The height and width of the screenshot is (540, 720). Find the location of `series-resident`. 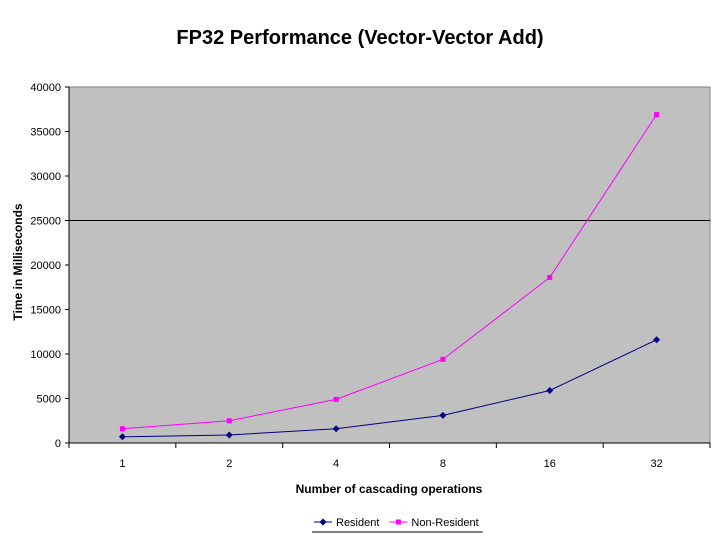

series-resident is located at coordinates (389, 388).